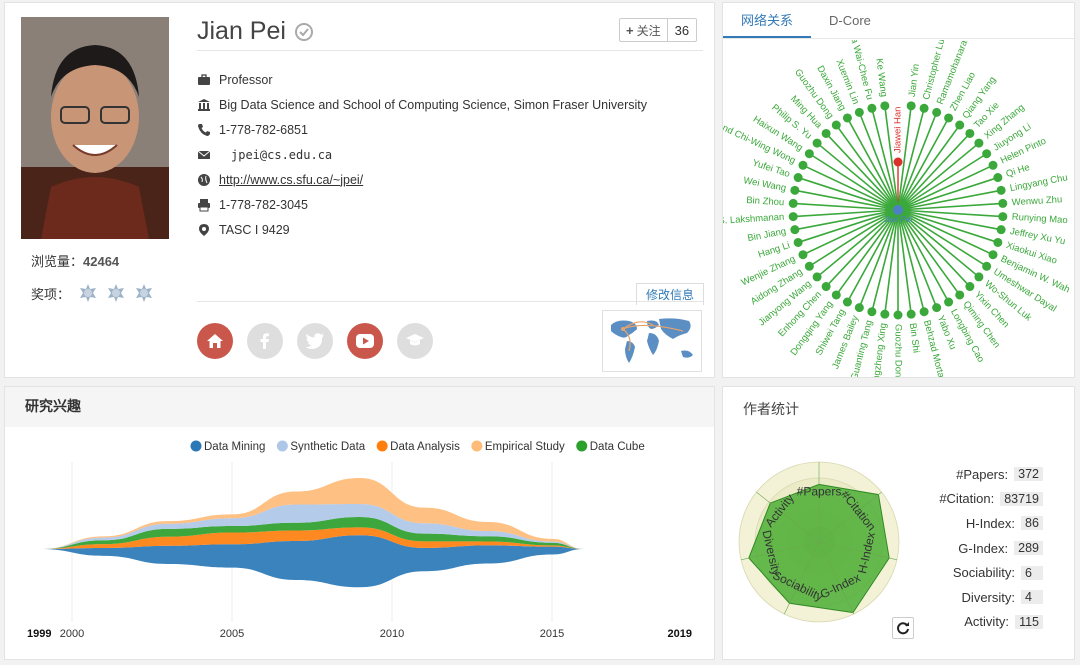 The height and width of the screenshot is (665, 1080). I want to click on profile-photo, so click(95, 128).